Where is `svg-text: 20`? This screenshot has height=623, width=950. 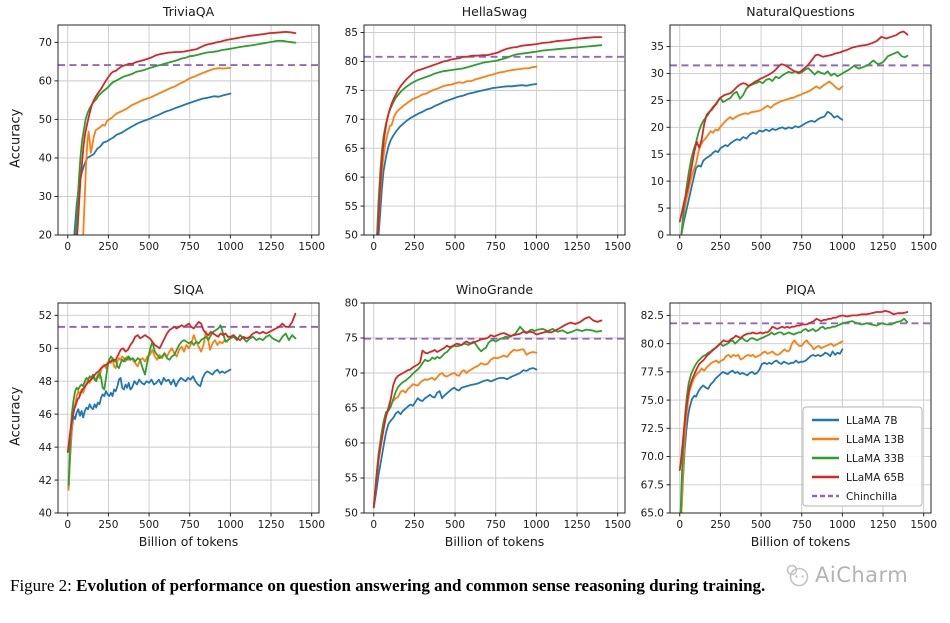 svg-text: 20 is located at coordinates (45, 236).